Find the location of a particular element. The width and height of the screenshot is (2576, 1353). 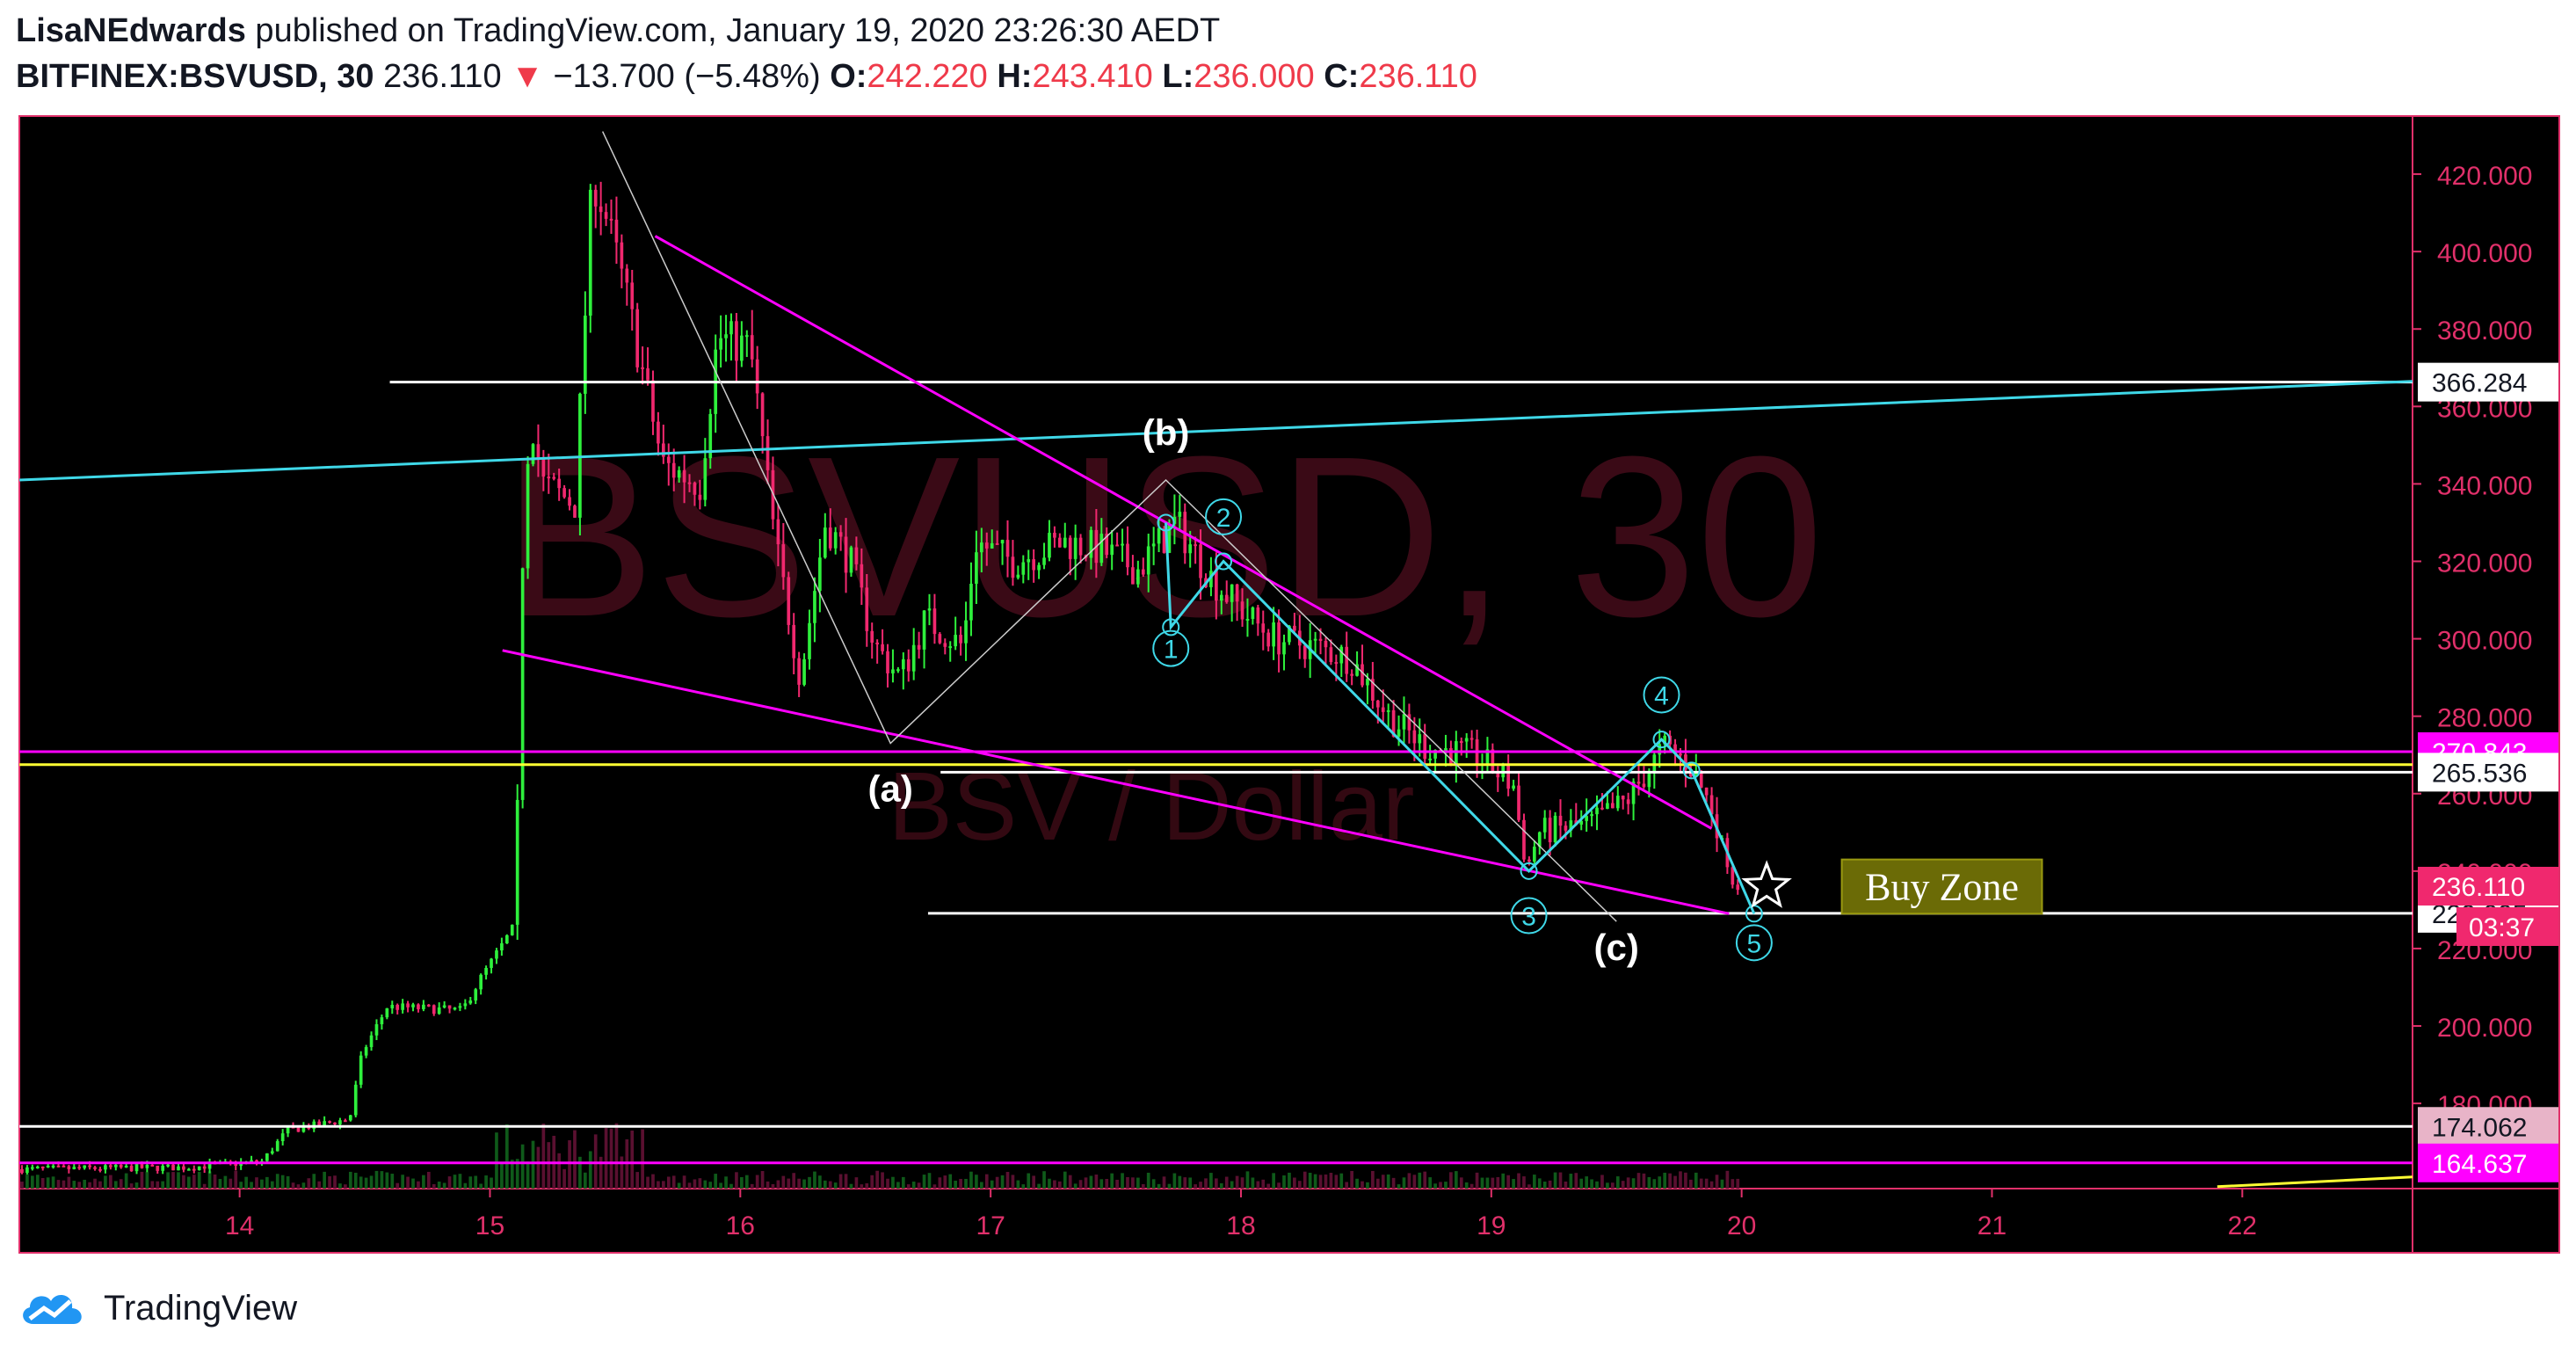

wave-label-a: (a) is located at coordinates (890, 789).